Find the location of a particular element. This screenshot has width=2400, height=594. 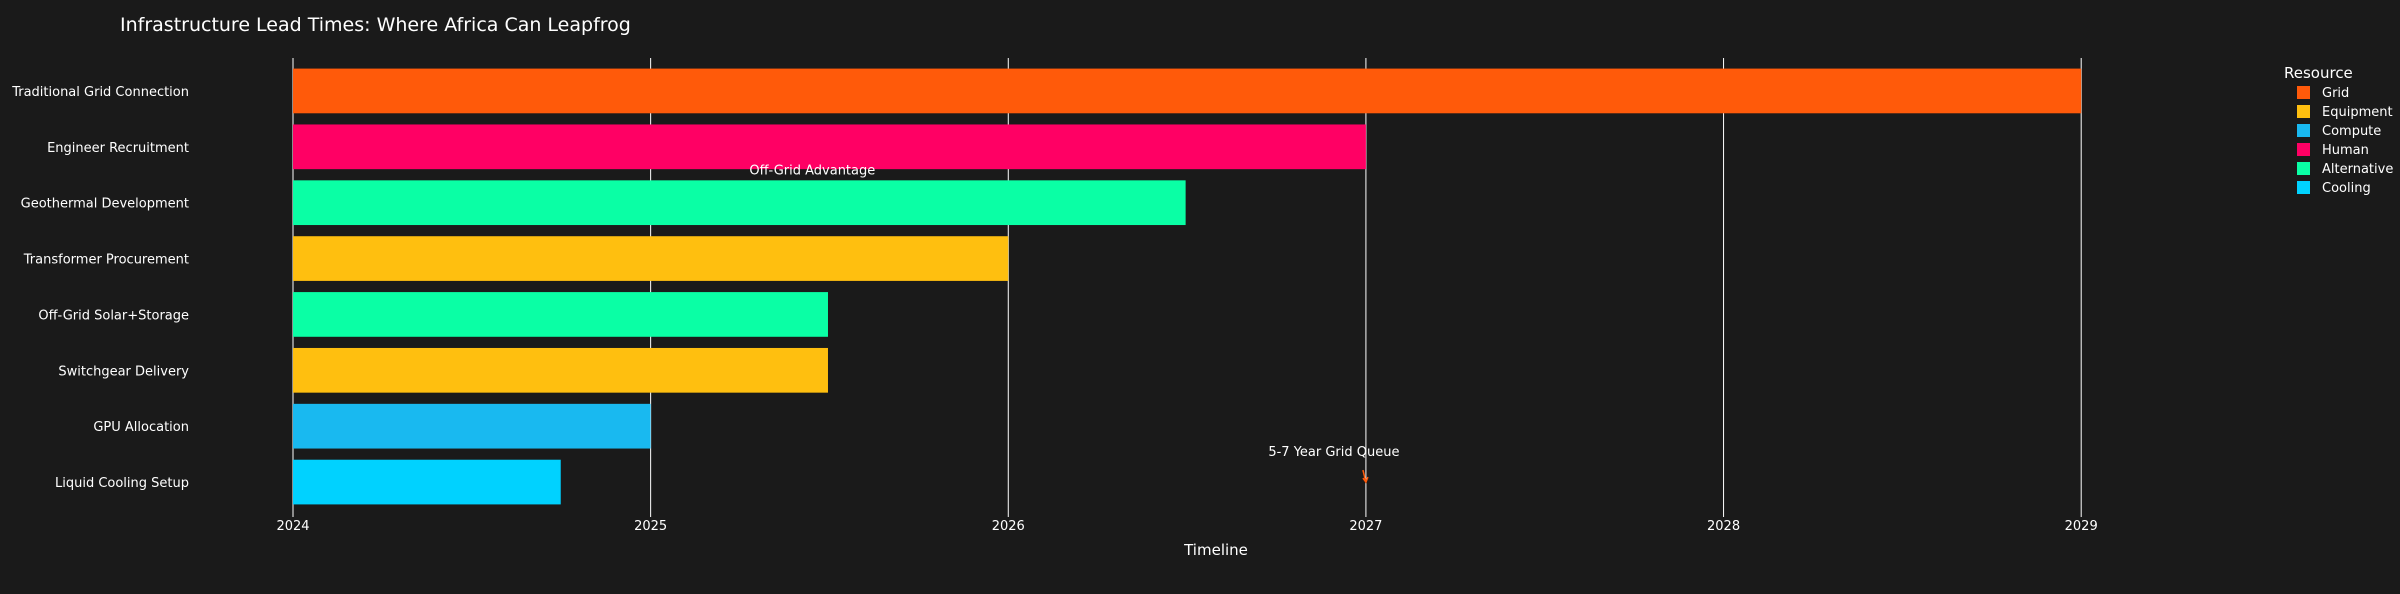

legend-label: Human is located at coordinates (2345, 150).